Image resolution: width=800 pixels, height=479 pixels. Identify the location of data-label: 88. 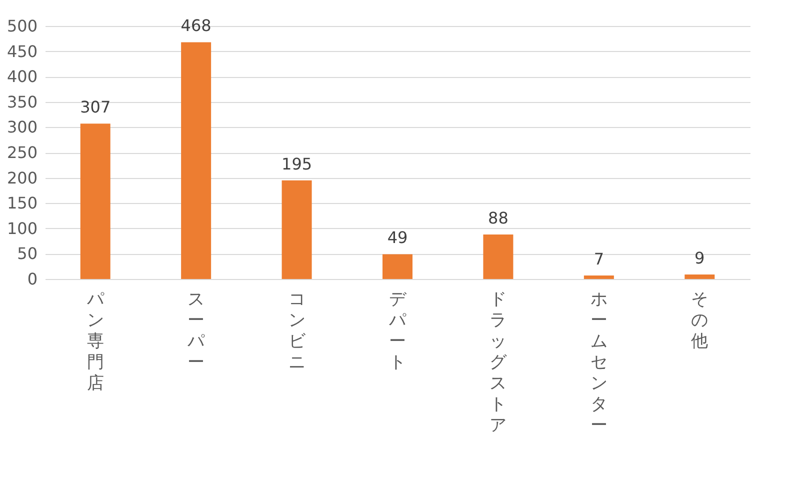
(498, 218).